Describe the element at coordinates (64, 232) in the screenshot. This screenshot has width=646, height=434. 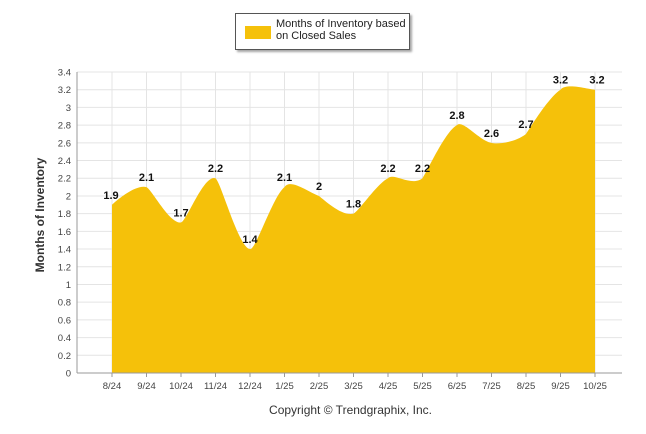
I see `y-tick-label: 1.6` at that location.